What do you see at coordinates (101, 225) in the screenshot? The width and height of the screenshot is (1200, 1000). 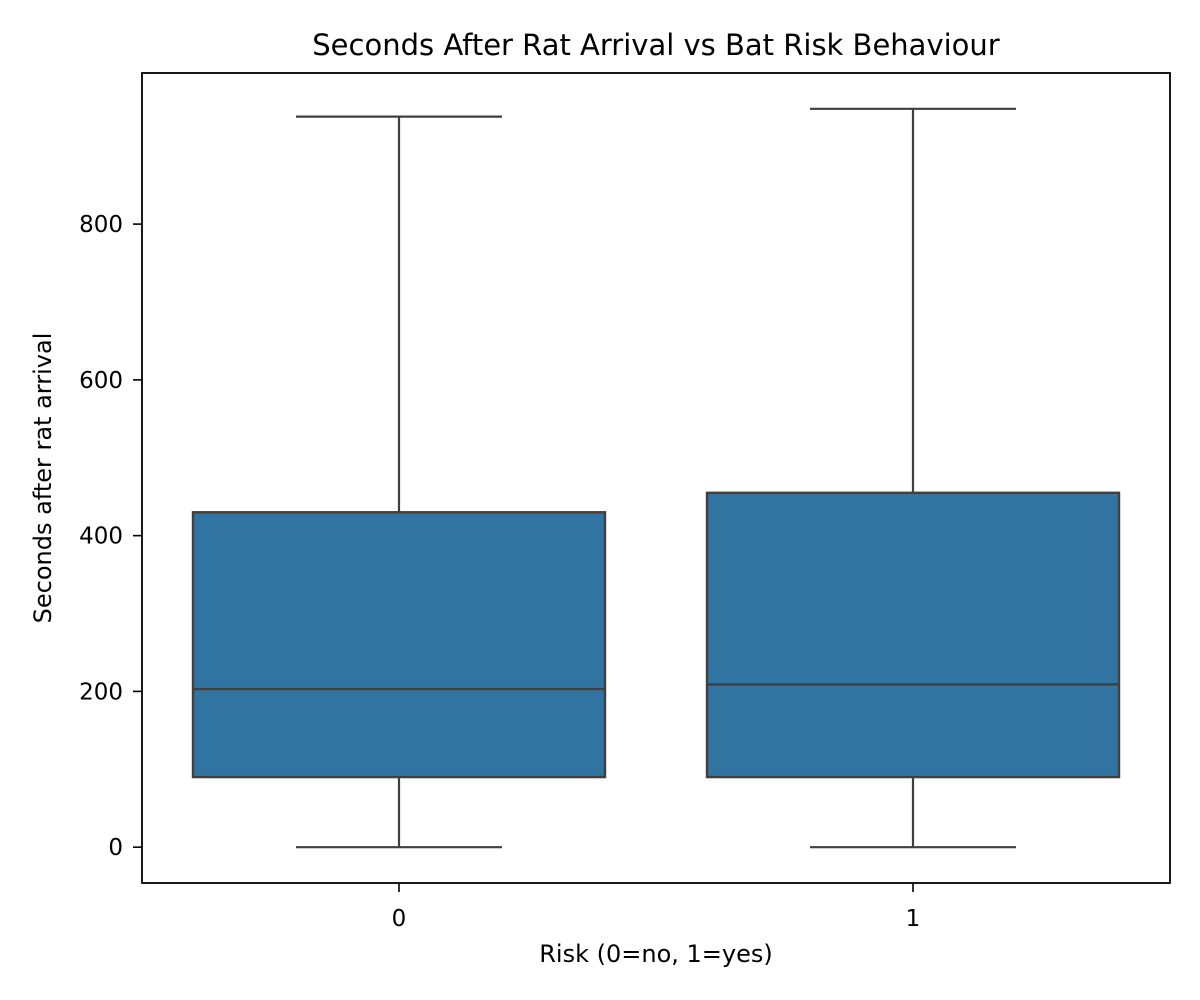 I see `y-tick-label: 800` at bounding box center [101, 225].